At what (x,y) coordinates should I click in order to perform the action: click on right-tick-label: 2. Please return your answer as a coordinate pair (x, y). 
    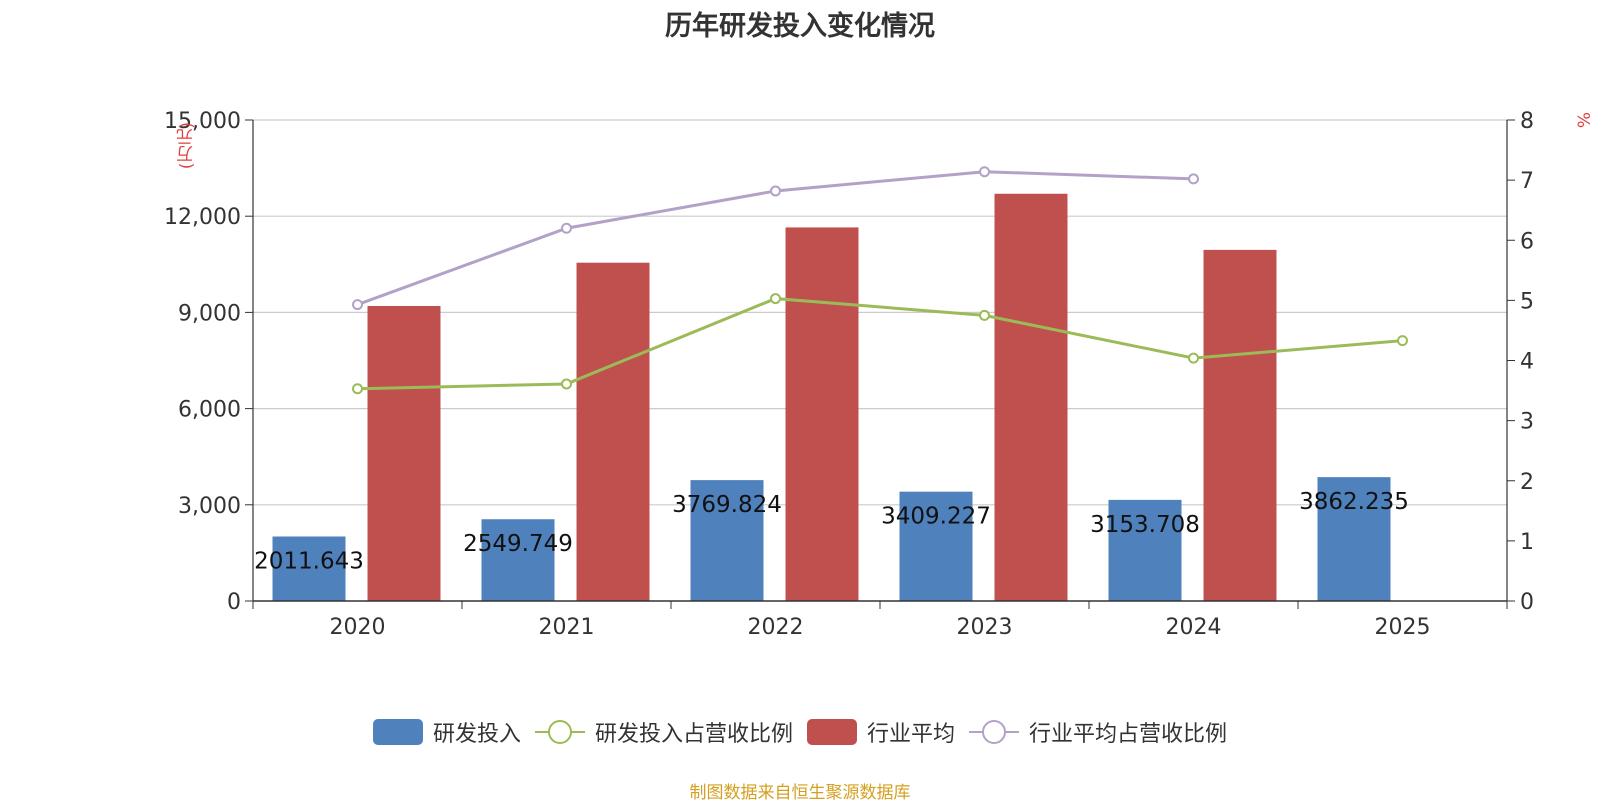
    Looking at the image, I should click on (1527, 482).